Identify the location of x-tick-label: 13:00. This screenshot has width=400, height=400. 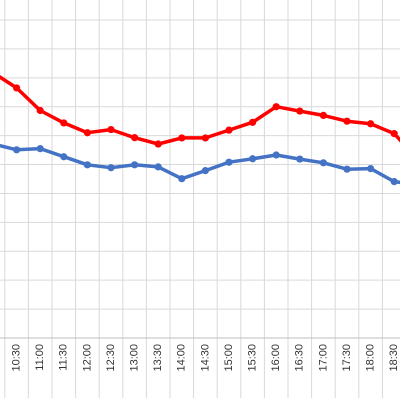
(135, 358).